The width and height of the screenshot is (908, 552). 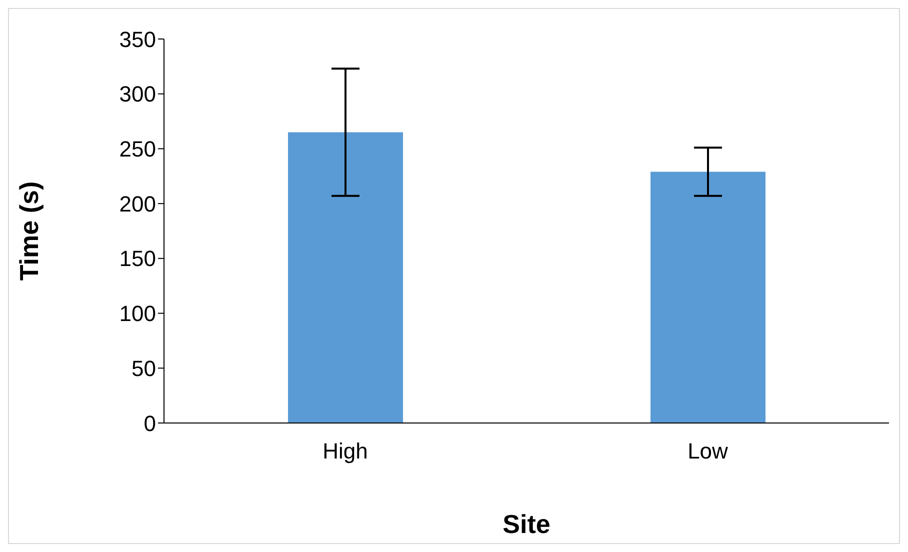 I want to click on y-tick-label: 300, so click(x=137, y=94).